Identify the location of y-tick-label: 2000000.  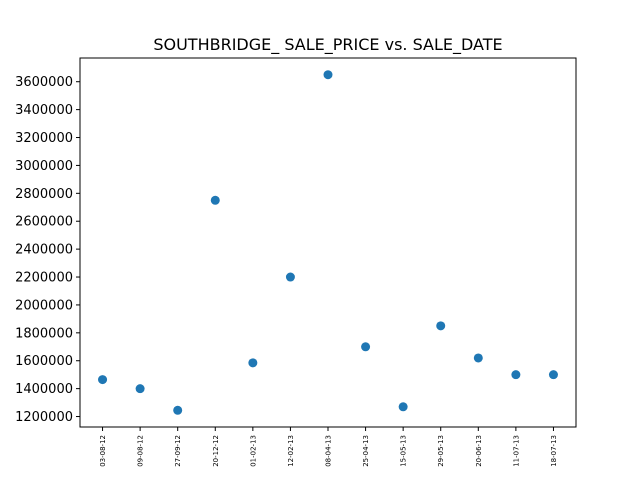
(44, 305).